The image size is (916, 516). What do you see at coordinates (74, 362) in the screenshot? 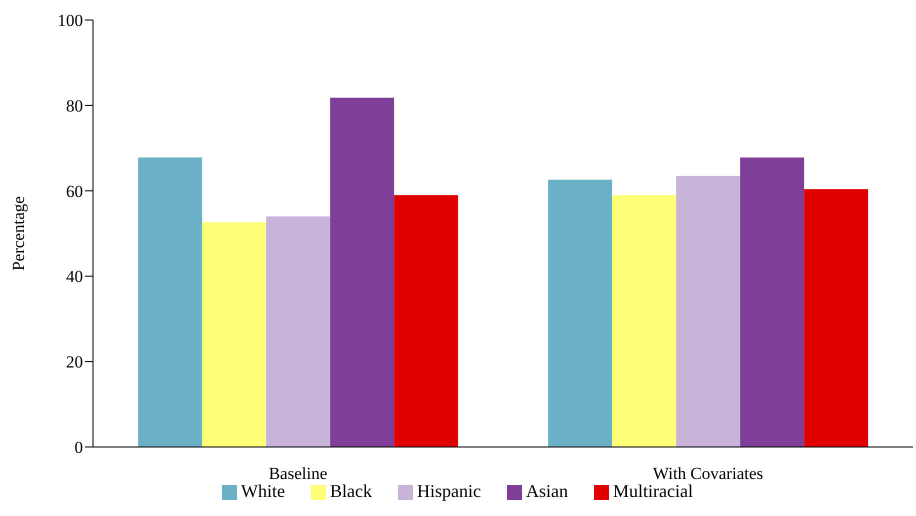
I see `y-tick-label: 20` at bounding box center [74, 362].